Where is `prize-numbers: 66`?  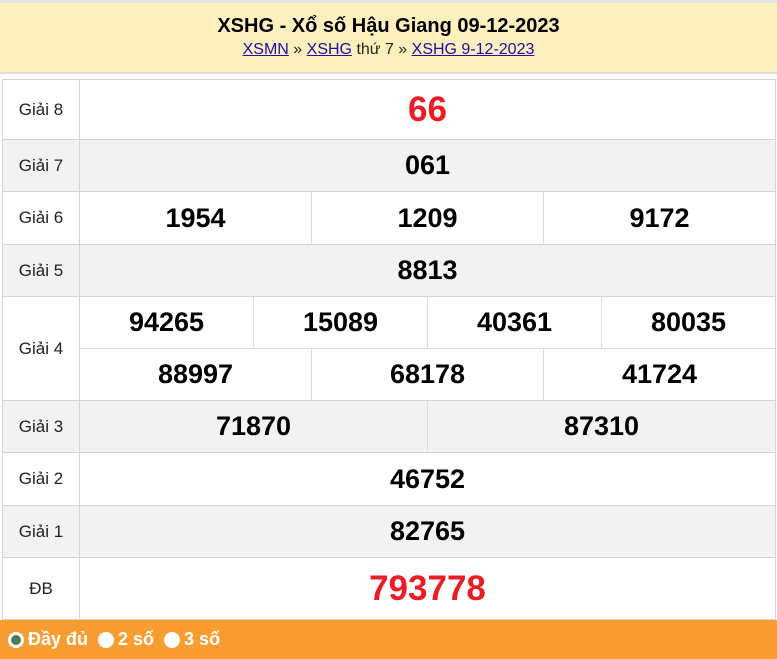 prize-numbers: 66 is located at coordinates (427, 109).